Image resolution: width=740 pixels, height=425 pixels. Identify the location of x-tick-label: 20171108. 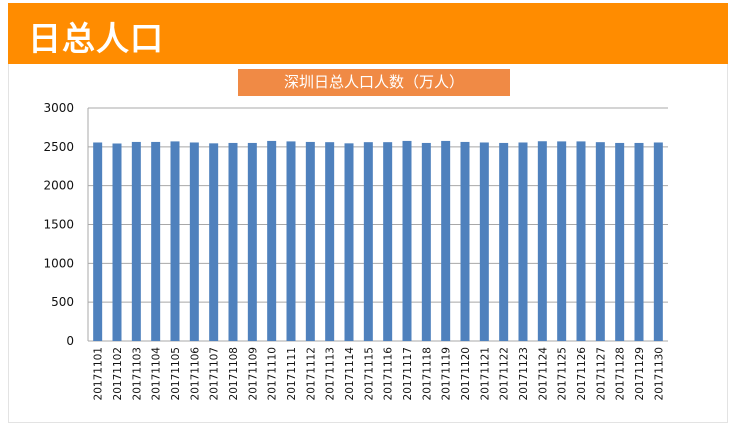
(234, 373).